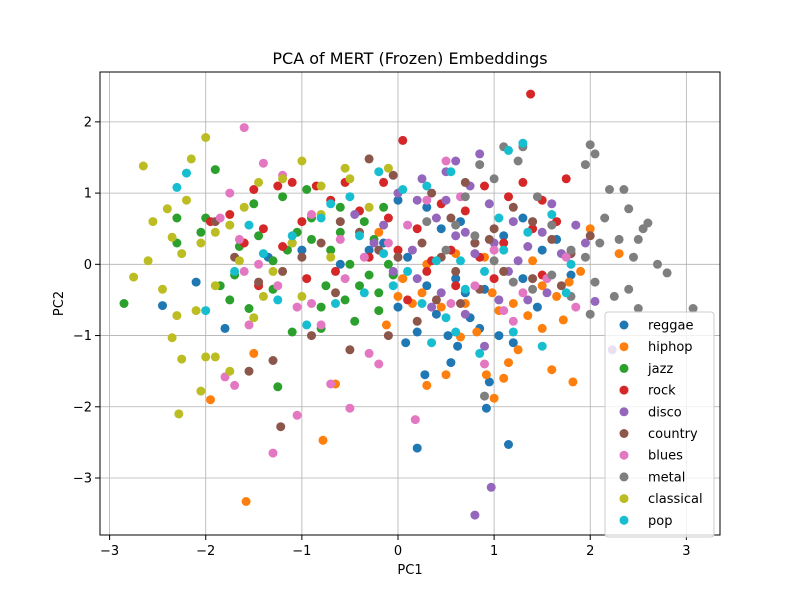  Describe the element at coordinates (409, 570) in the screenshot. I see `x-axis-label: PC1` at that location.